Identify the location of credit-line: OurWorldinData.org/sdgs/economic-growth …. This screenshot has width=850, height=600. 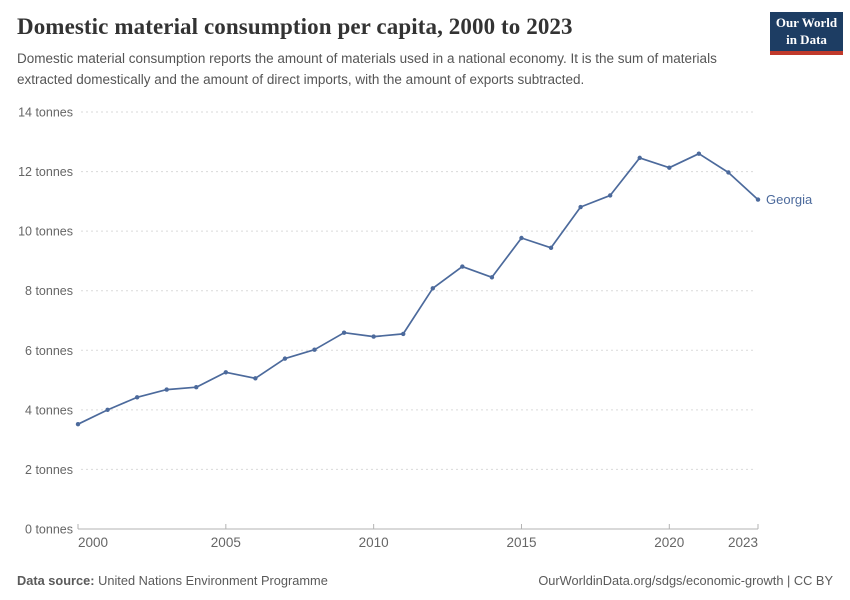
(685, 580).